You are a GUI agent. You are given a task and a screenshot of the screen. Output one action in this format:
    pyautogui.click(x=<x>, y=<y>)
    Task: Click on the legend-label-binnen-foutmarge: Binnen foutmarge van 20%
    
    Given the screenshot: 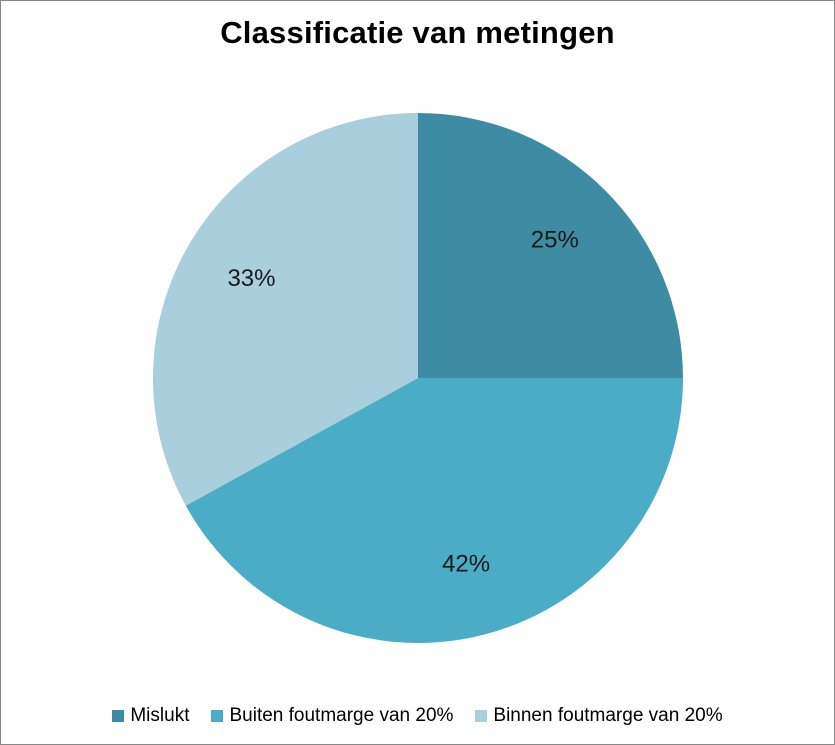 What is the action you would take?
    pyautogui.click(x=608, y=715)
    